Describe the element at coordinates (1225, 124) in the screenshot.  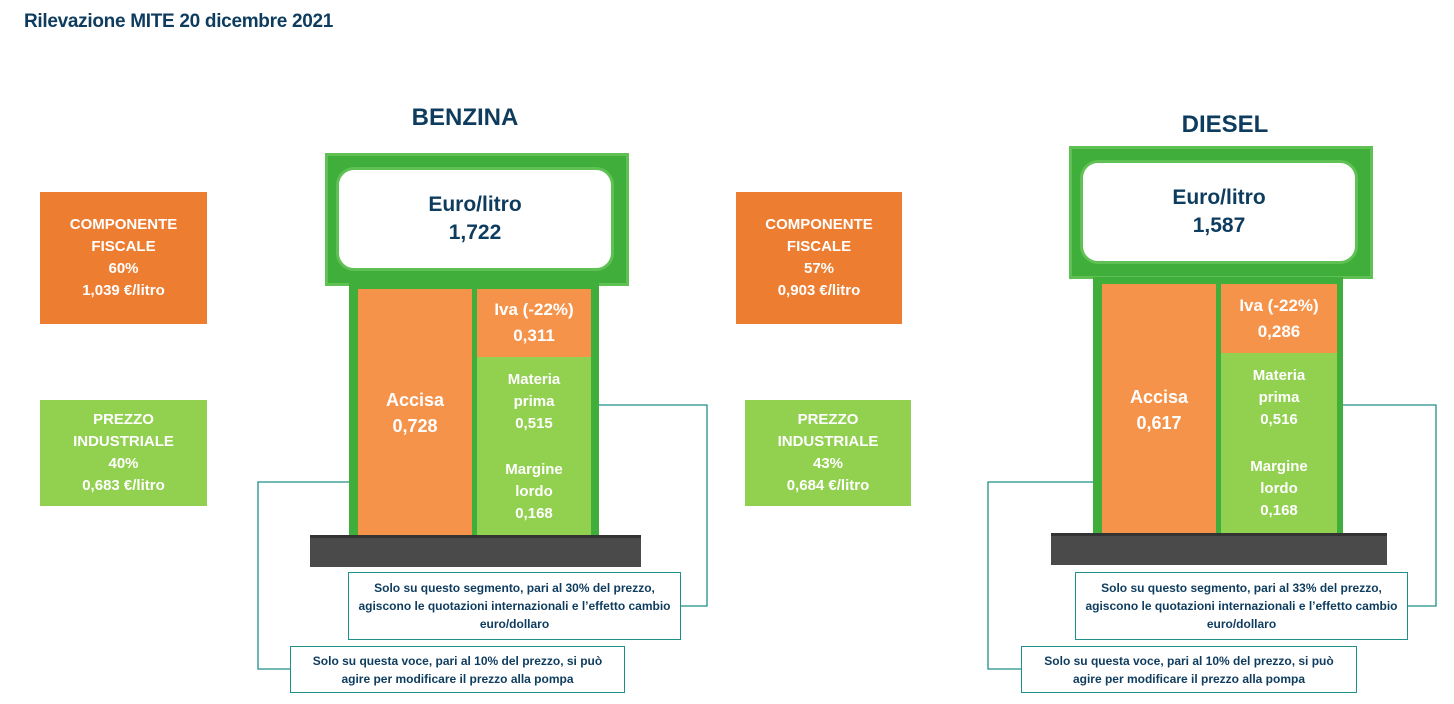
I see `diesel-title: DIESEL` at that location.